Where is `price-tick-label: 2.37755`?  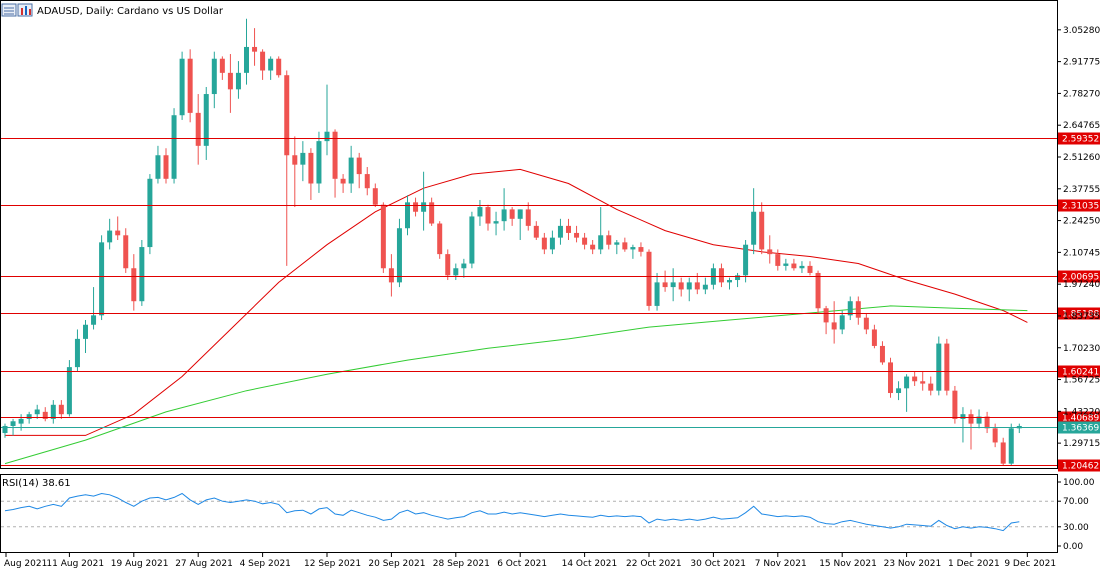
price-tick-label: 2.37755 is located at coordinates (1081, 190).